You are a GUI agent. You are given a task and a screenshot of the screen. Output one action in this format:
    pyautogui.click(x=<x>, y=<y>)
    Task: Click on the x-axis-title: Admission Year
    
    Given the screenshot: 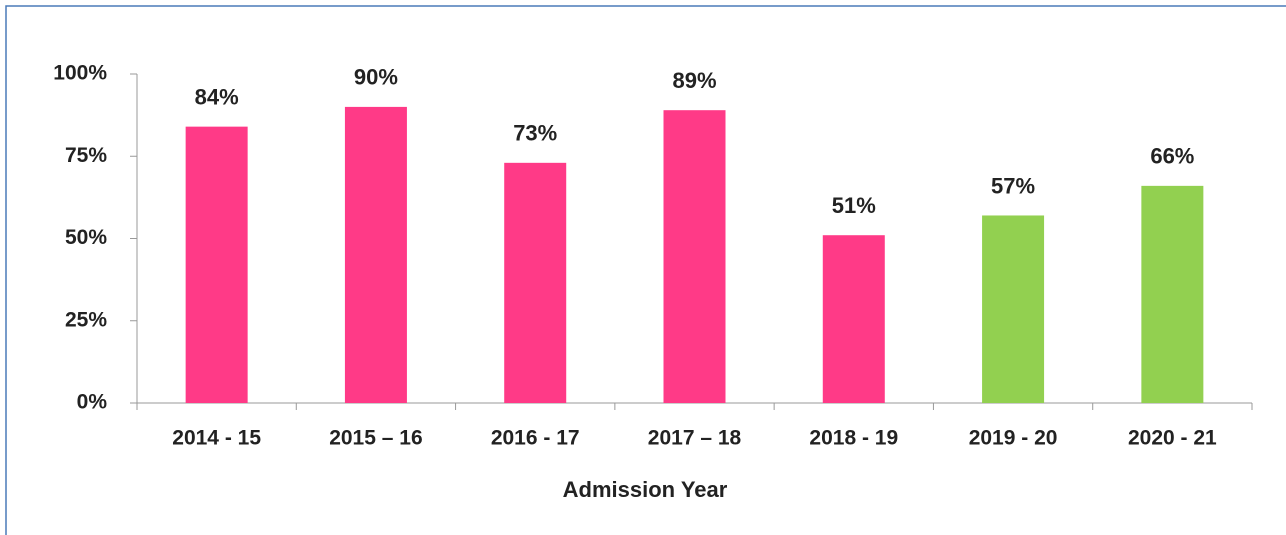 What is the action you would take?
    pyautogui.click(x=645, y=489)
    